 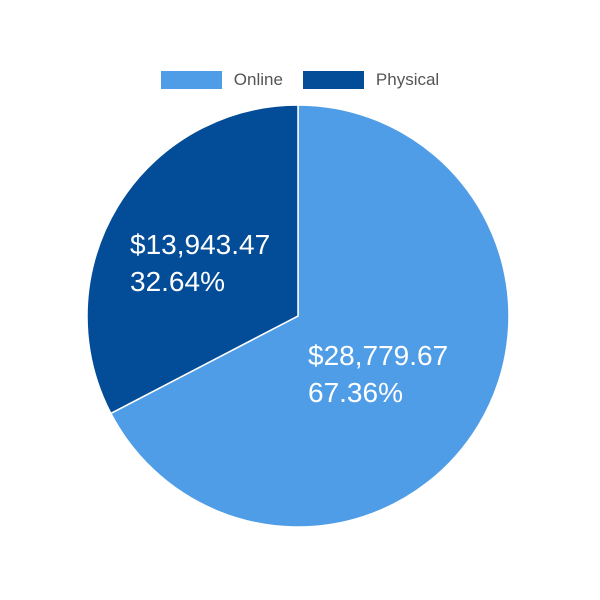 I want to click on slice-percent-physical: 32.64%, so click(x=177, y=281).